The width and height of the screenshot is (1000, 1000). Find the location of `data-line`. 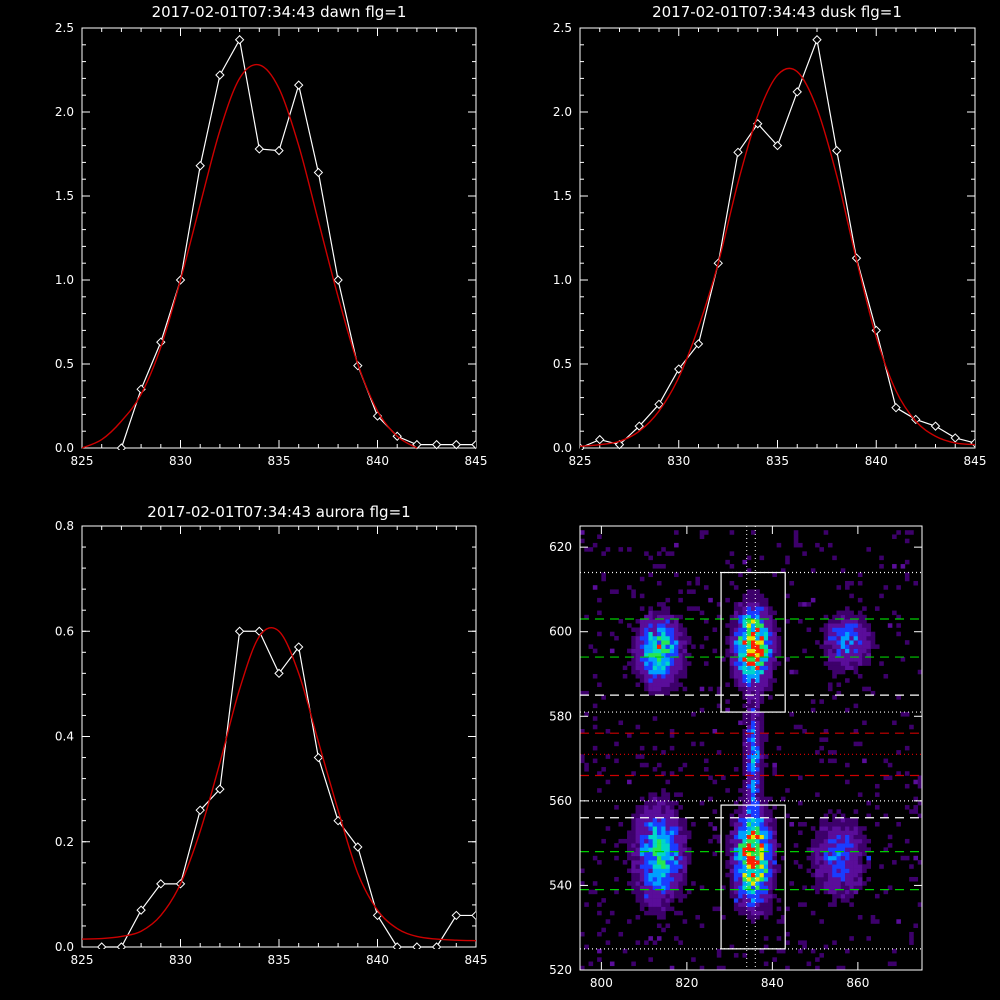

data-line is located at coordinates (298, 243).